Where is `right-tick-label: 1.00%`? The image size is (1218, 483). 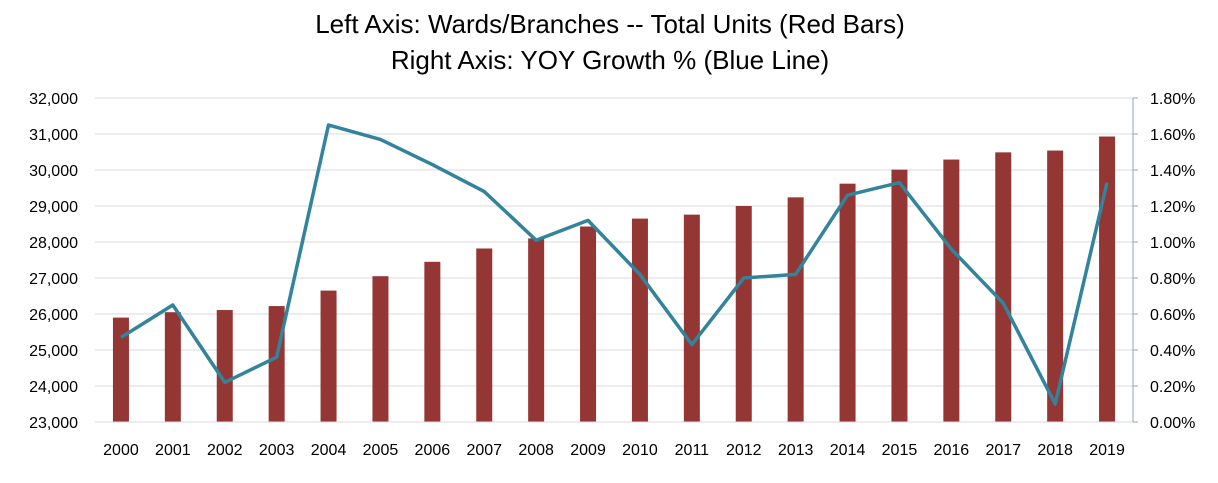
right-tick-label: 1.00% is located at coordinates (1172, 243).